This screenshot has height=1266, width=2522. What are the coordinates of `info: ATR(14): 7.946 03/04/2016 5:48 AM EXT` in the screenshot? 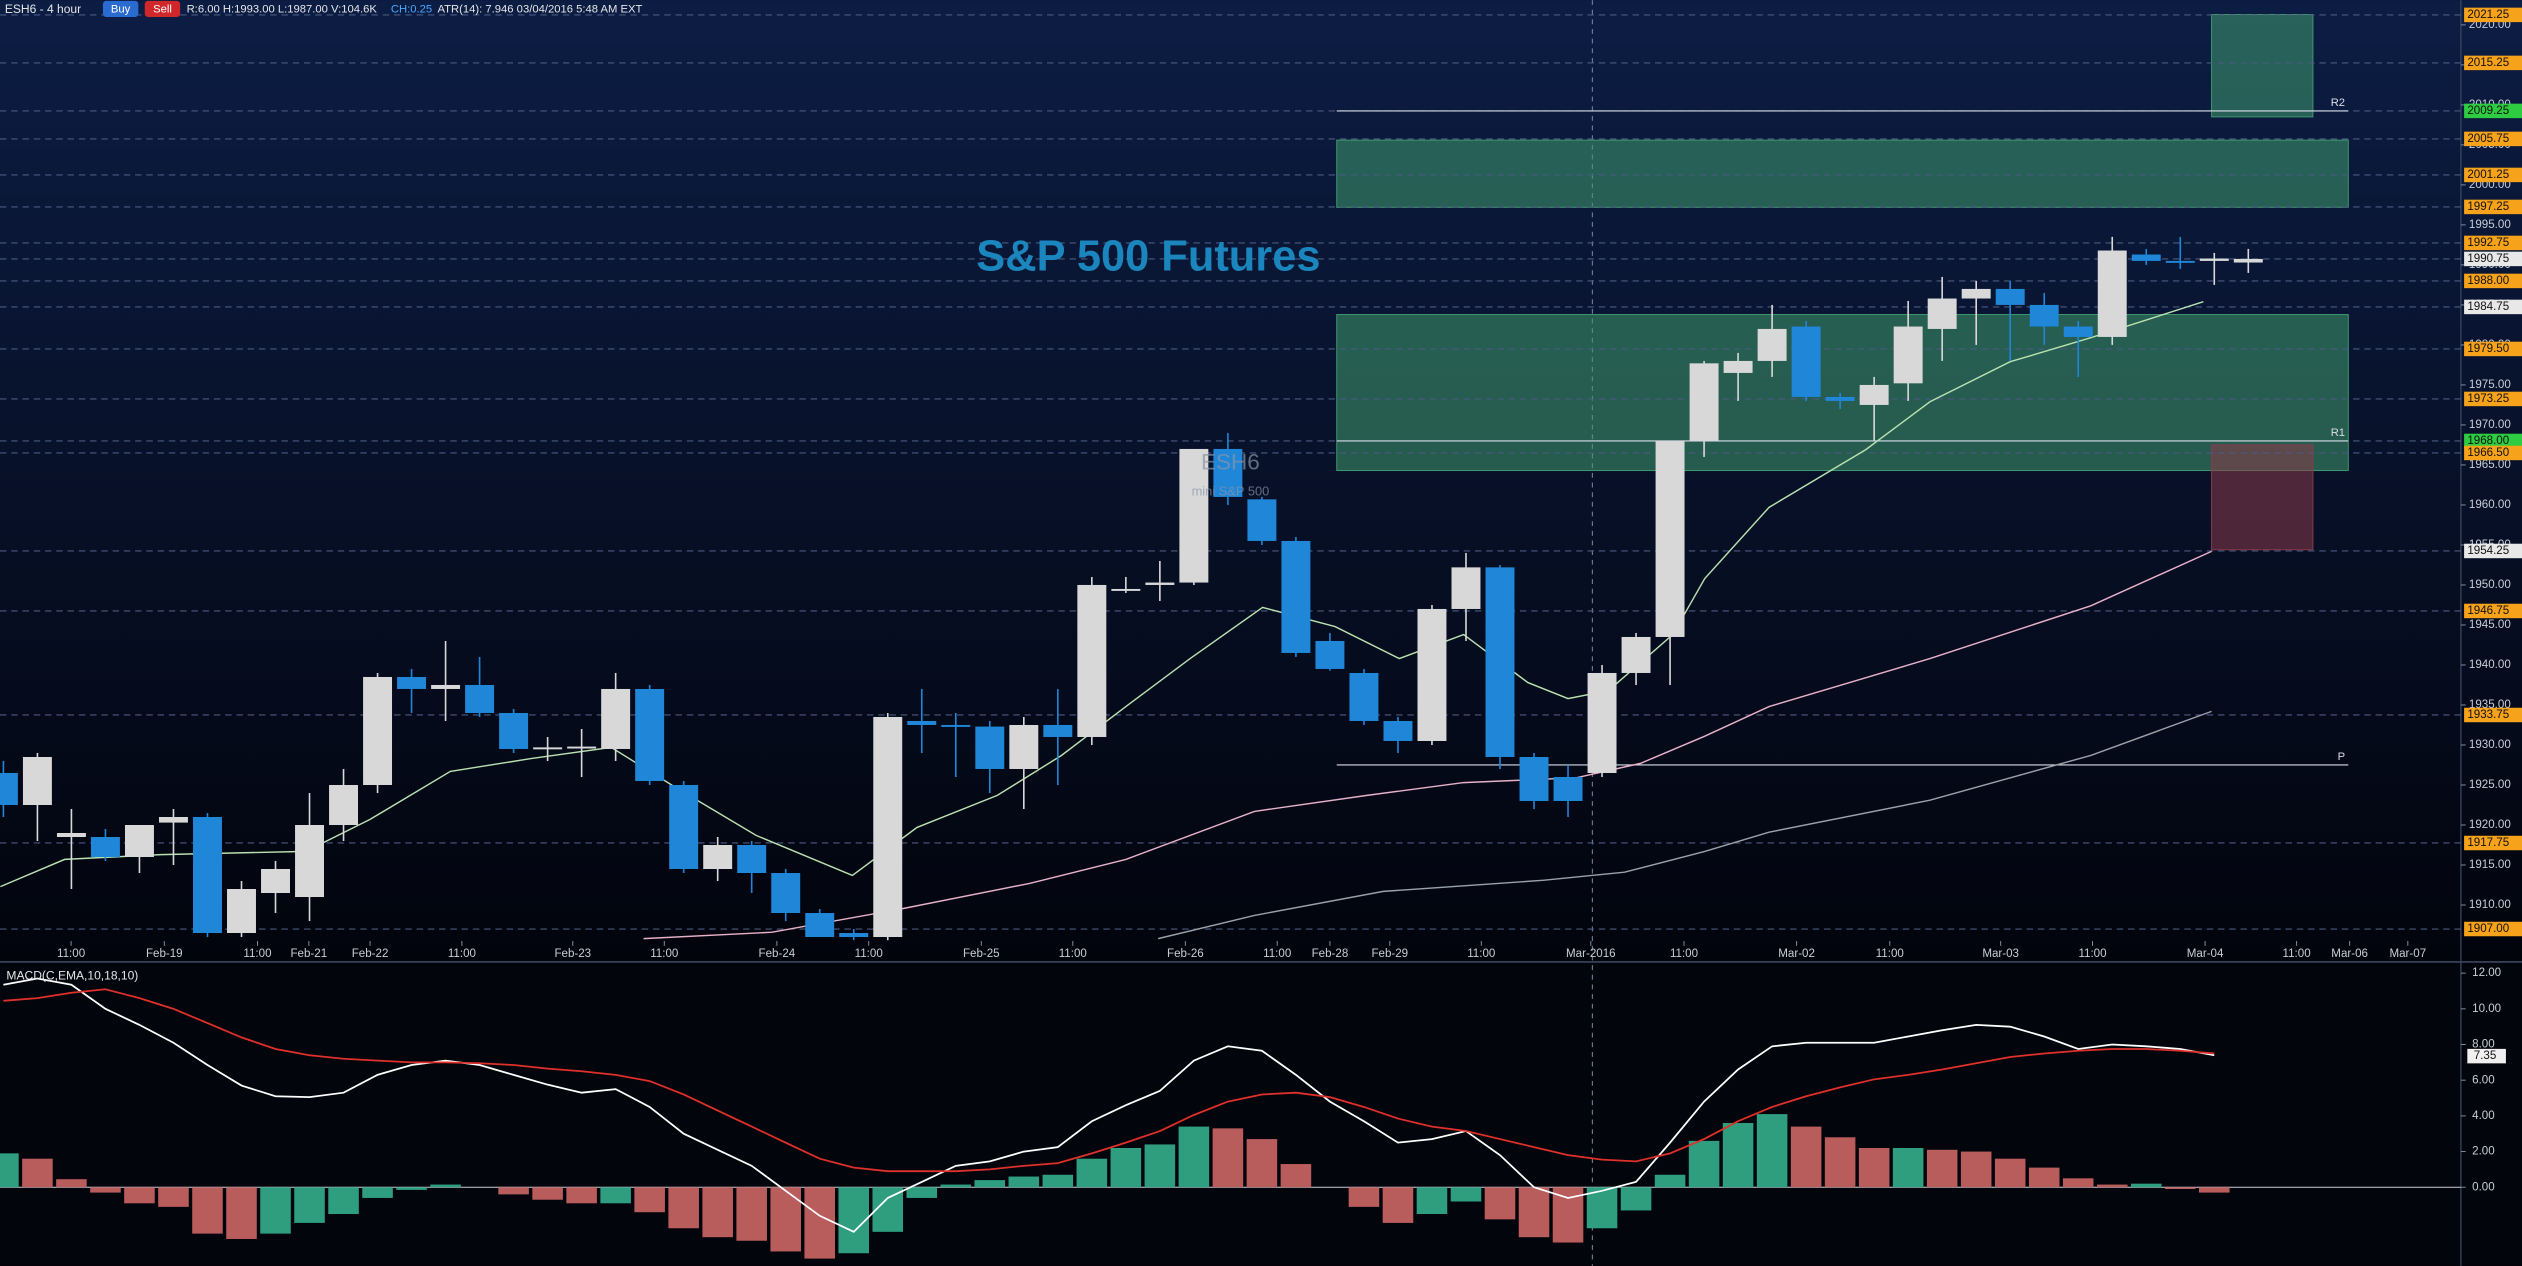 It's located at (539, 10).